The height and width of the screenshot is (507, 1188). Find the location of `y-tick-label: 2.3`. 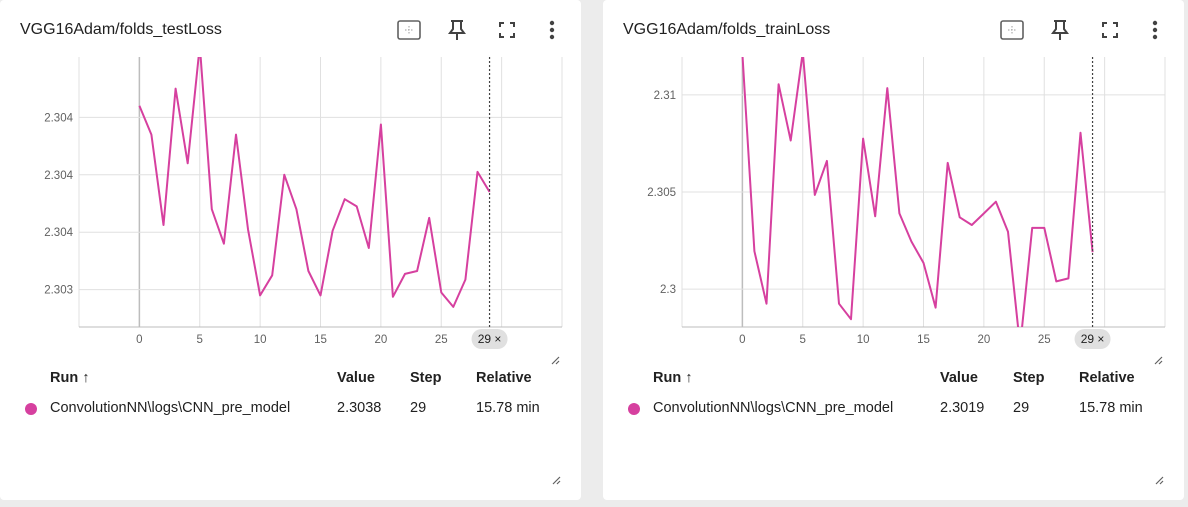

y-tick-label: 2.3 is located at coordinates (668, 290).